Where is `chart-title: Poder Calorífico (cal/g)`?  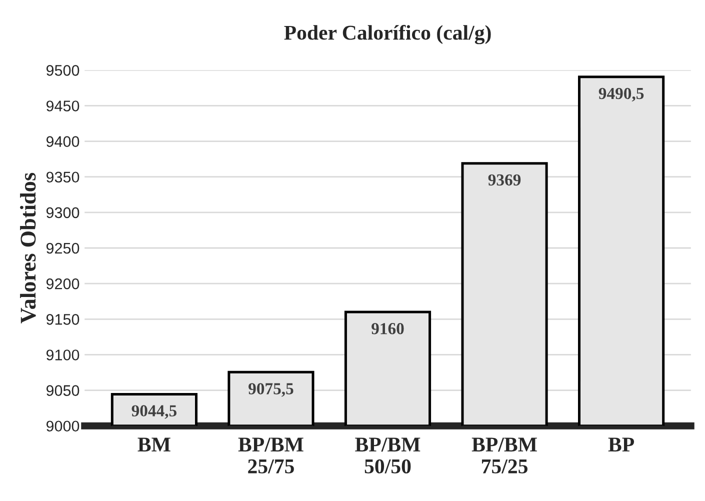 chart-title: Poder Calorífico (cal/g) is located at coordinates (387, 34).